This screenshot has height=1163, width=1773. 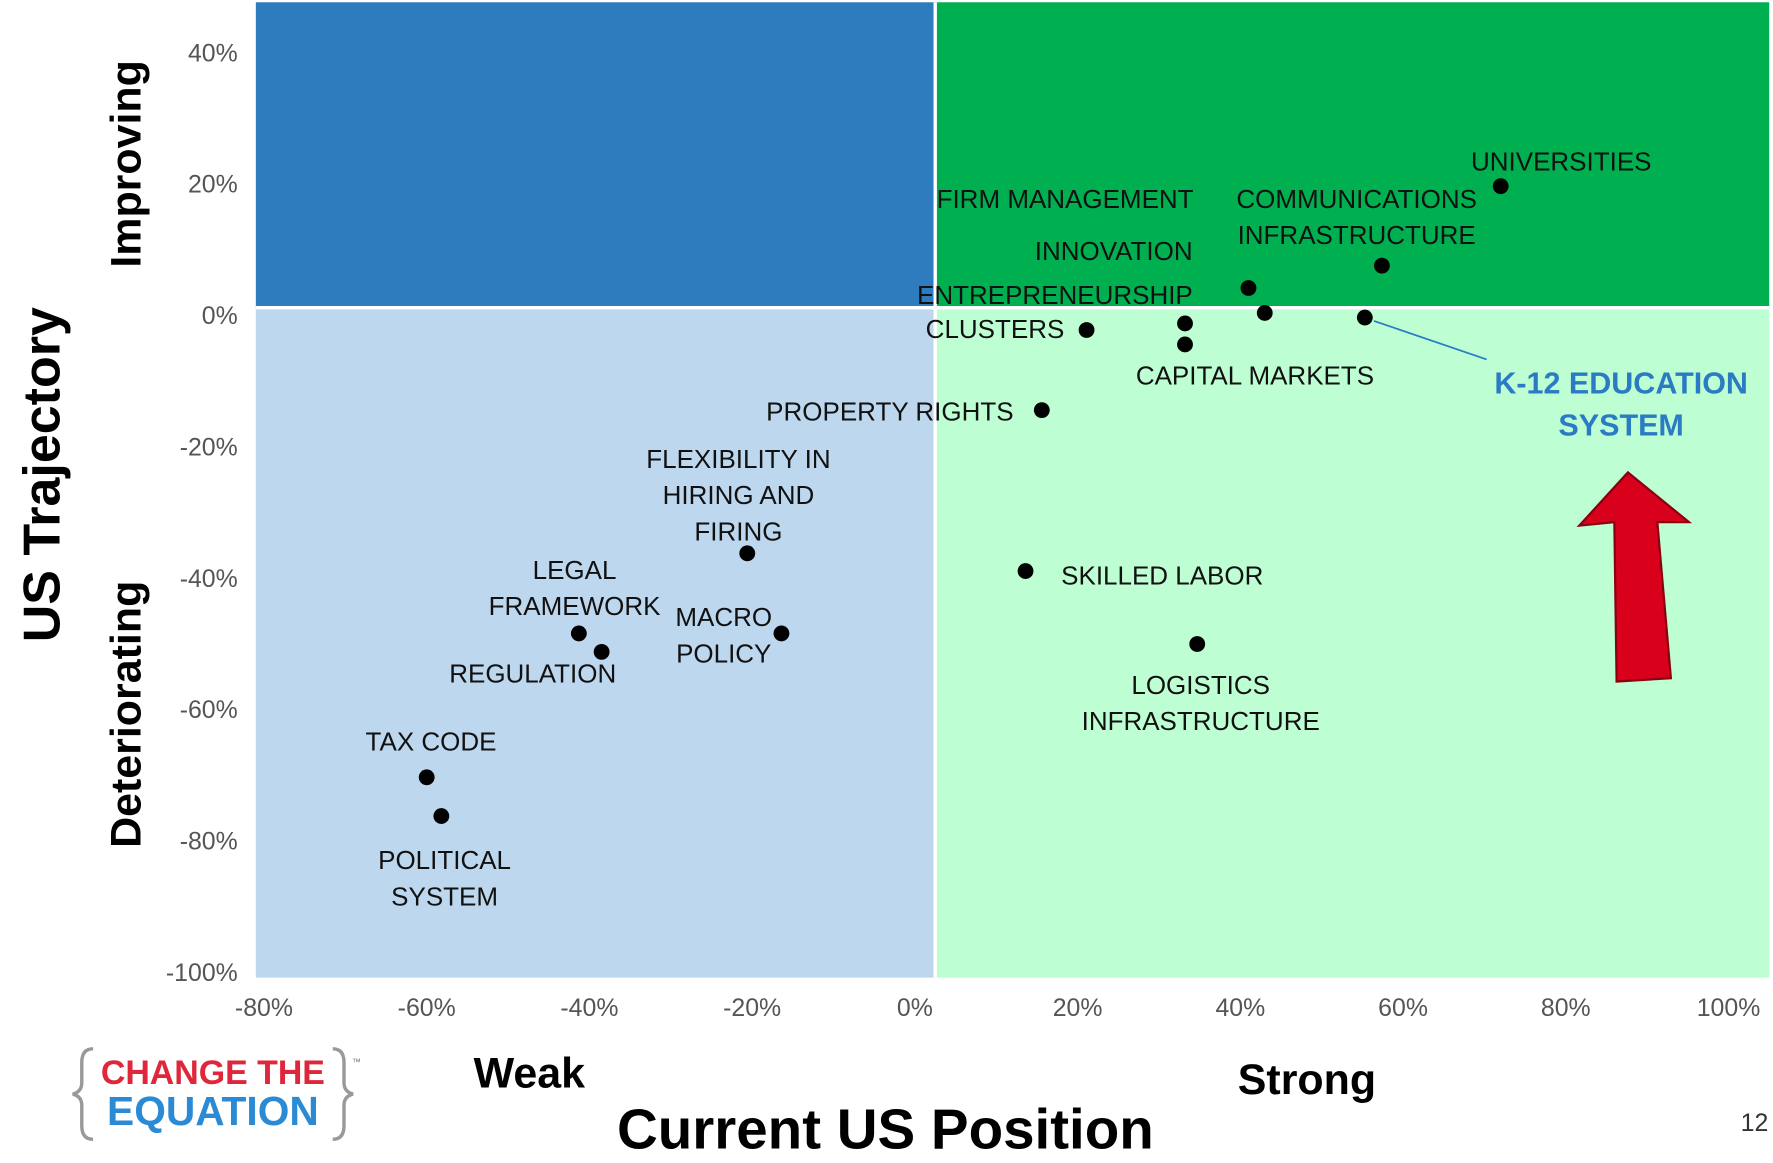 I want to click on y-sublabel: Improving, so click(x=127, y=164).